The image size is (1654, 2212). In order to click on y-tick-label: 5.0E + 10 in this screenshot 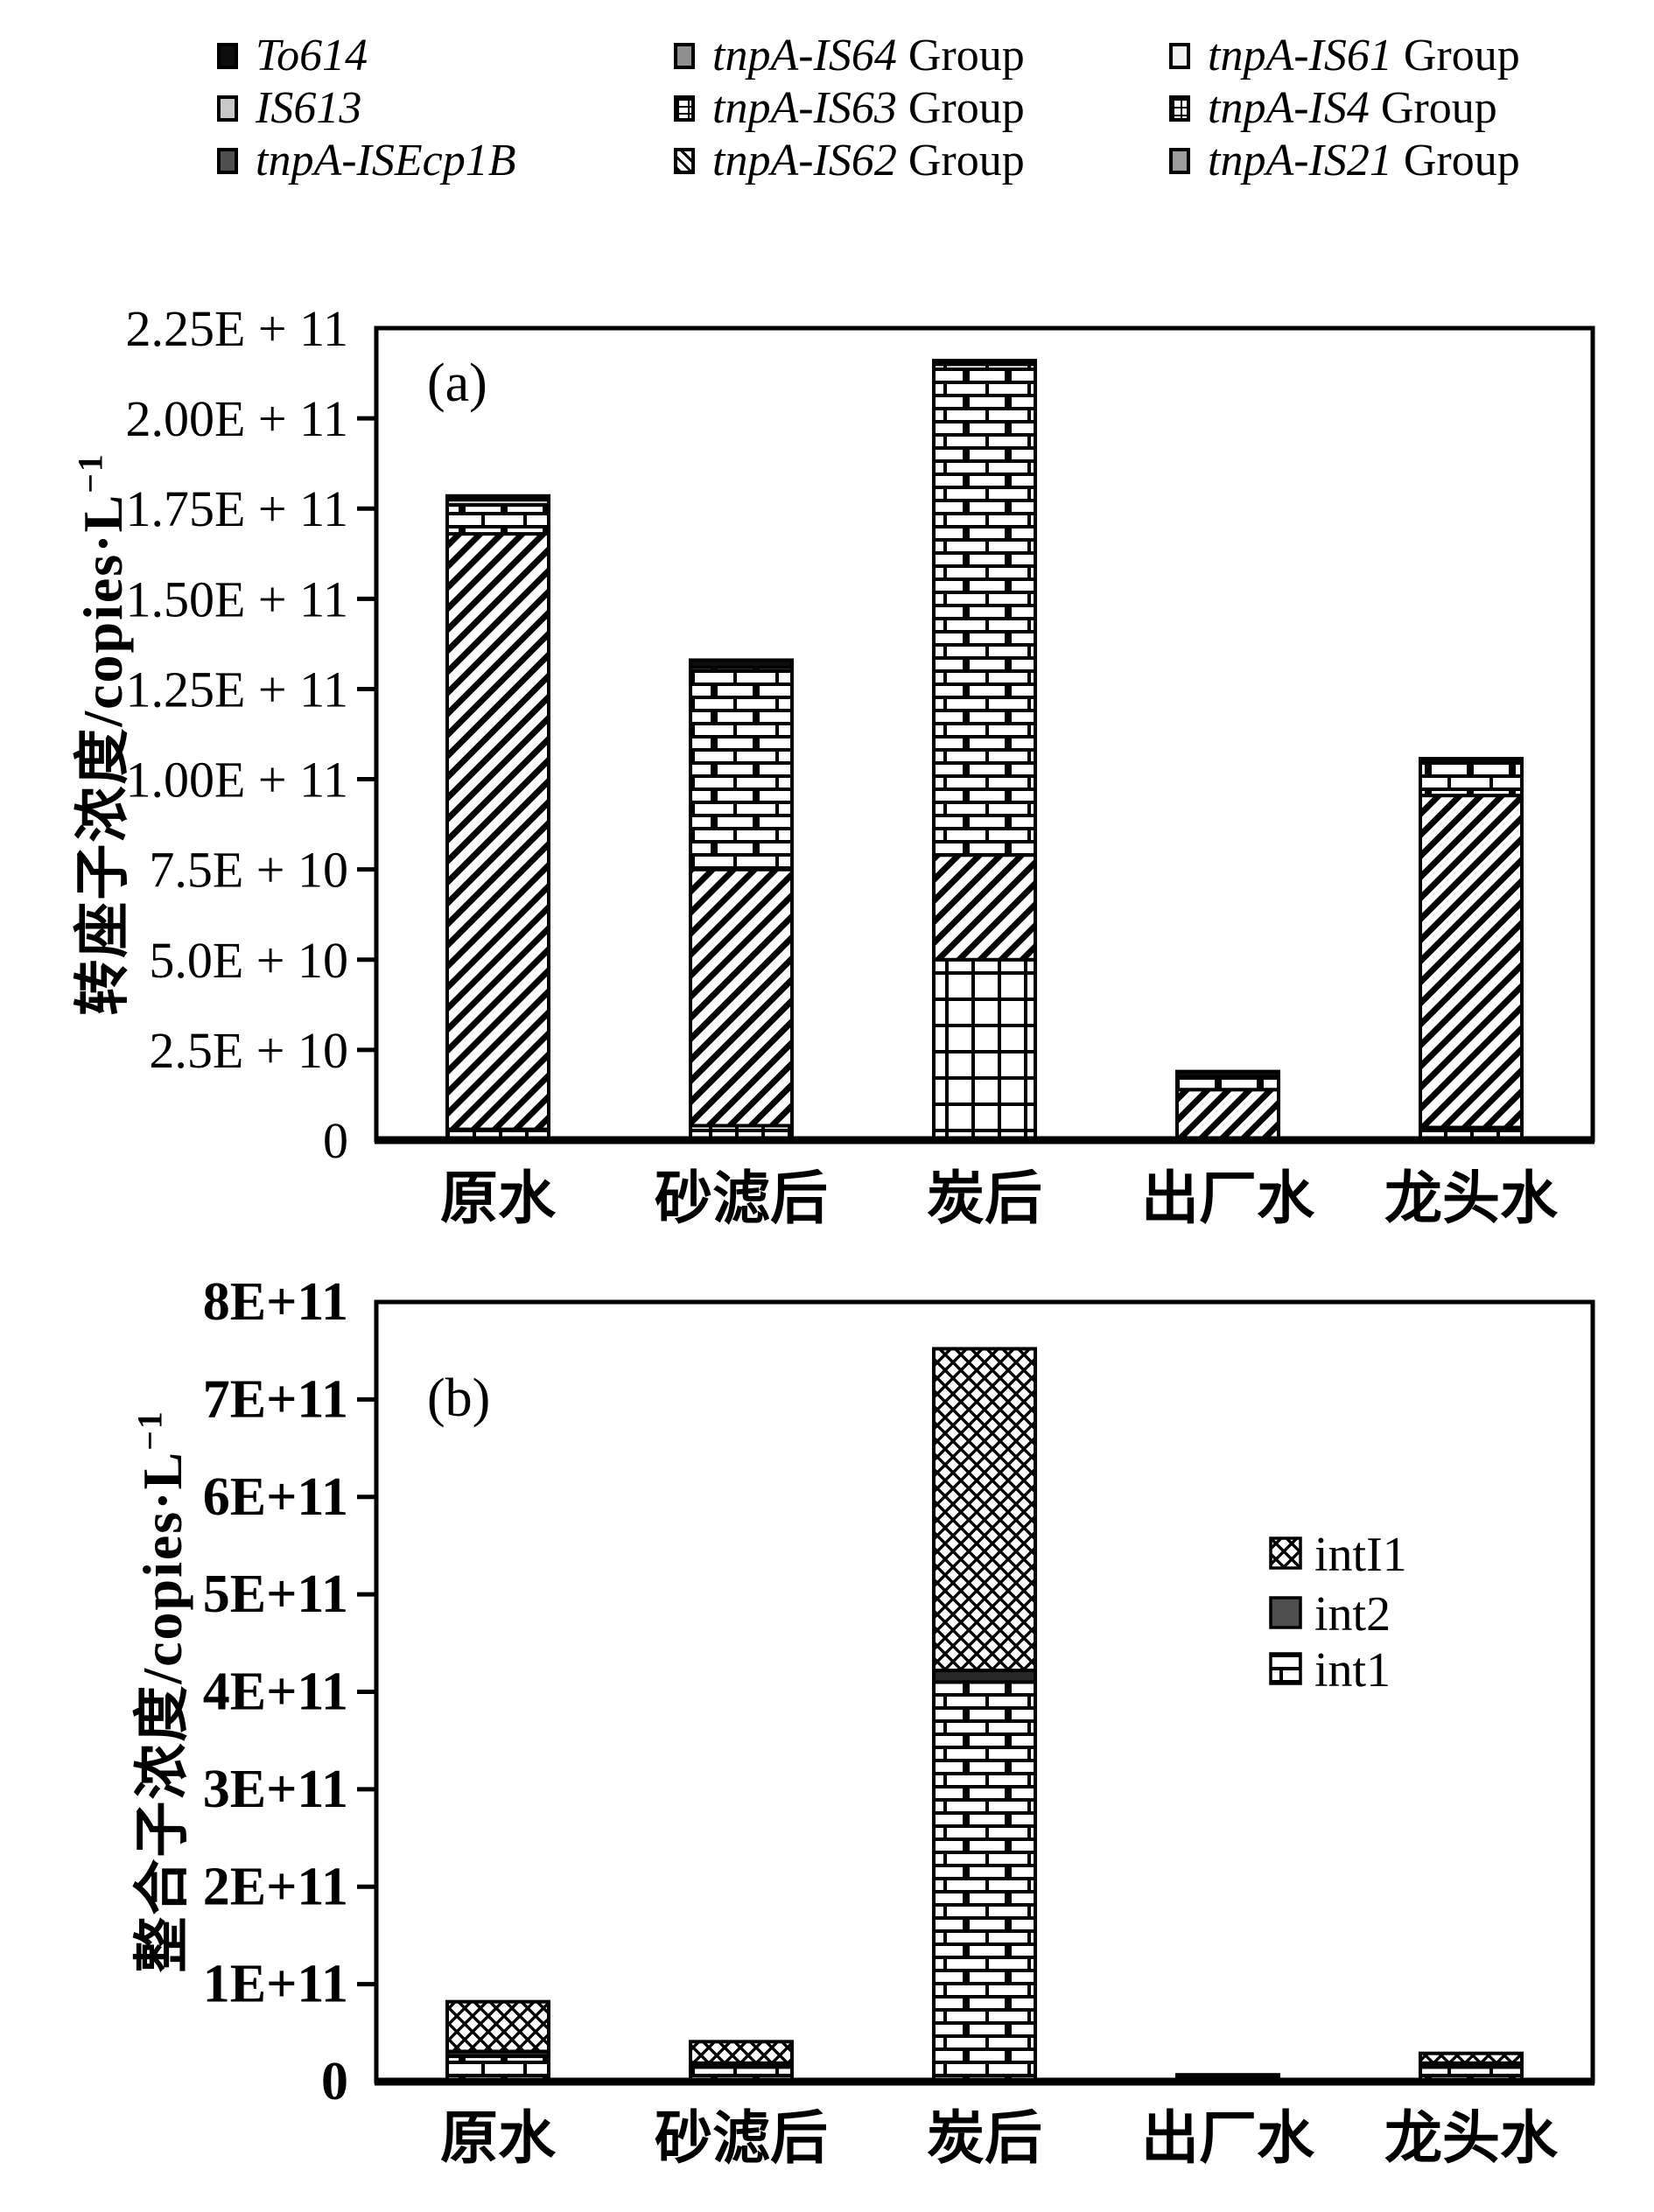, I will do `click(248, 960)`.